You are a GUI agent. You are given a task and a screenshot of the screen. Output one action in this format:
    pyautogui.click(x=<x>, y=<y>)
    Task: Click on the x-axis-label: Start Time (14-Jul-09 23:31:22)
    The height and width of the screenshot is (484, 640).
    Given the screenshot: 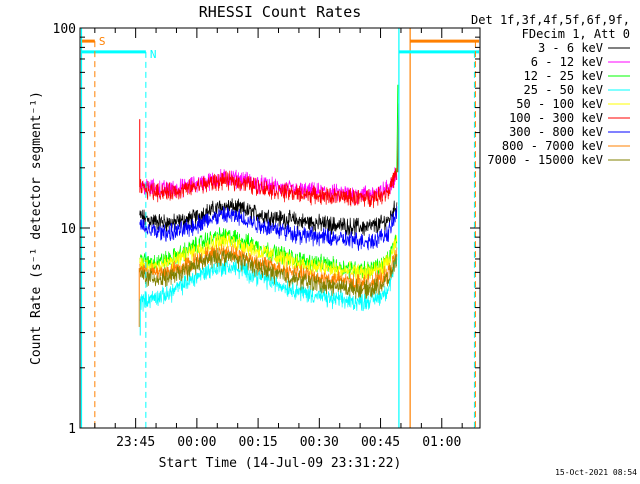 What is the action you would take?
    pyautogui.click(x=280, y=463)
    